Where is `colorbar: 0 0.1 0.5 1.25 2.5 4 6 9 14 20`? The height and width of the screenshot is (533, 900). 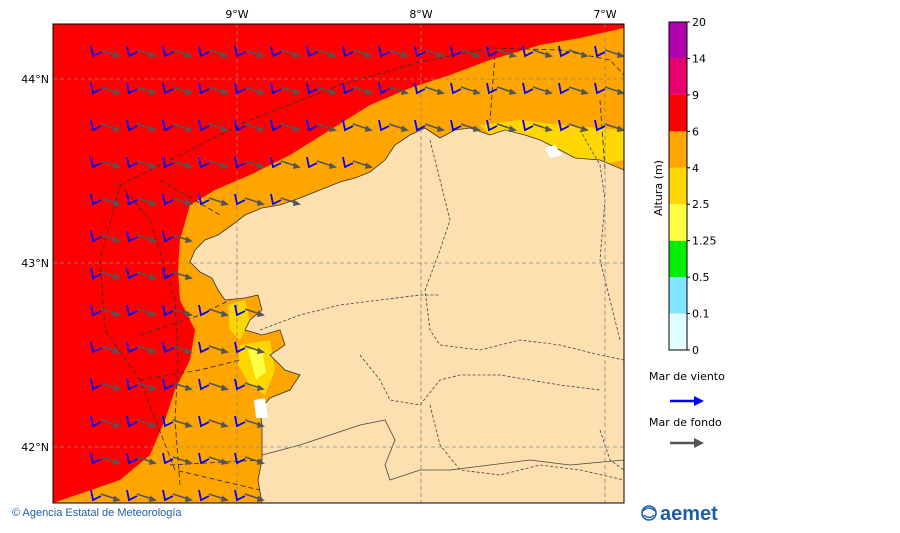
colorbar: 0 0.1 0.5 1.25 2.5 4 6 9 14 20 is located at coordinates (692, 186).